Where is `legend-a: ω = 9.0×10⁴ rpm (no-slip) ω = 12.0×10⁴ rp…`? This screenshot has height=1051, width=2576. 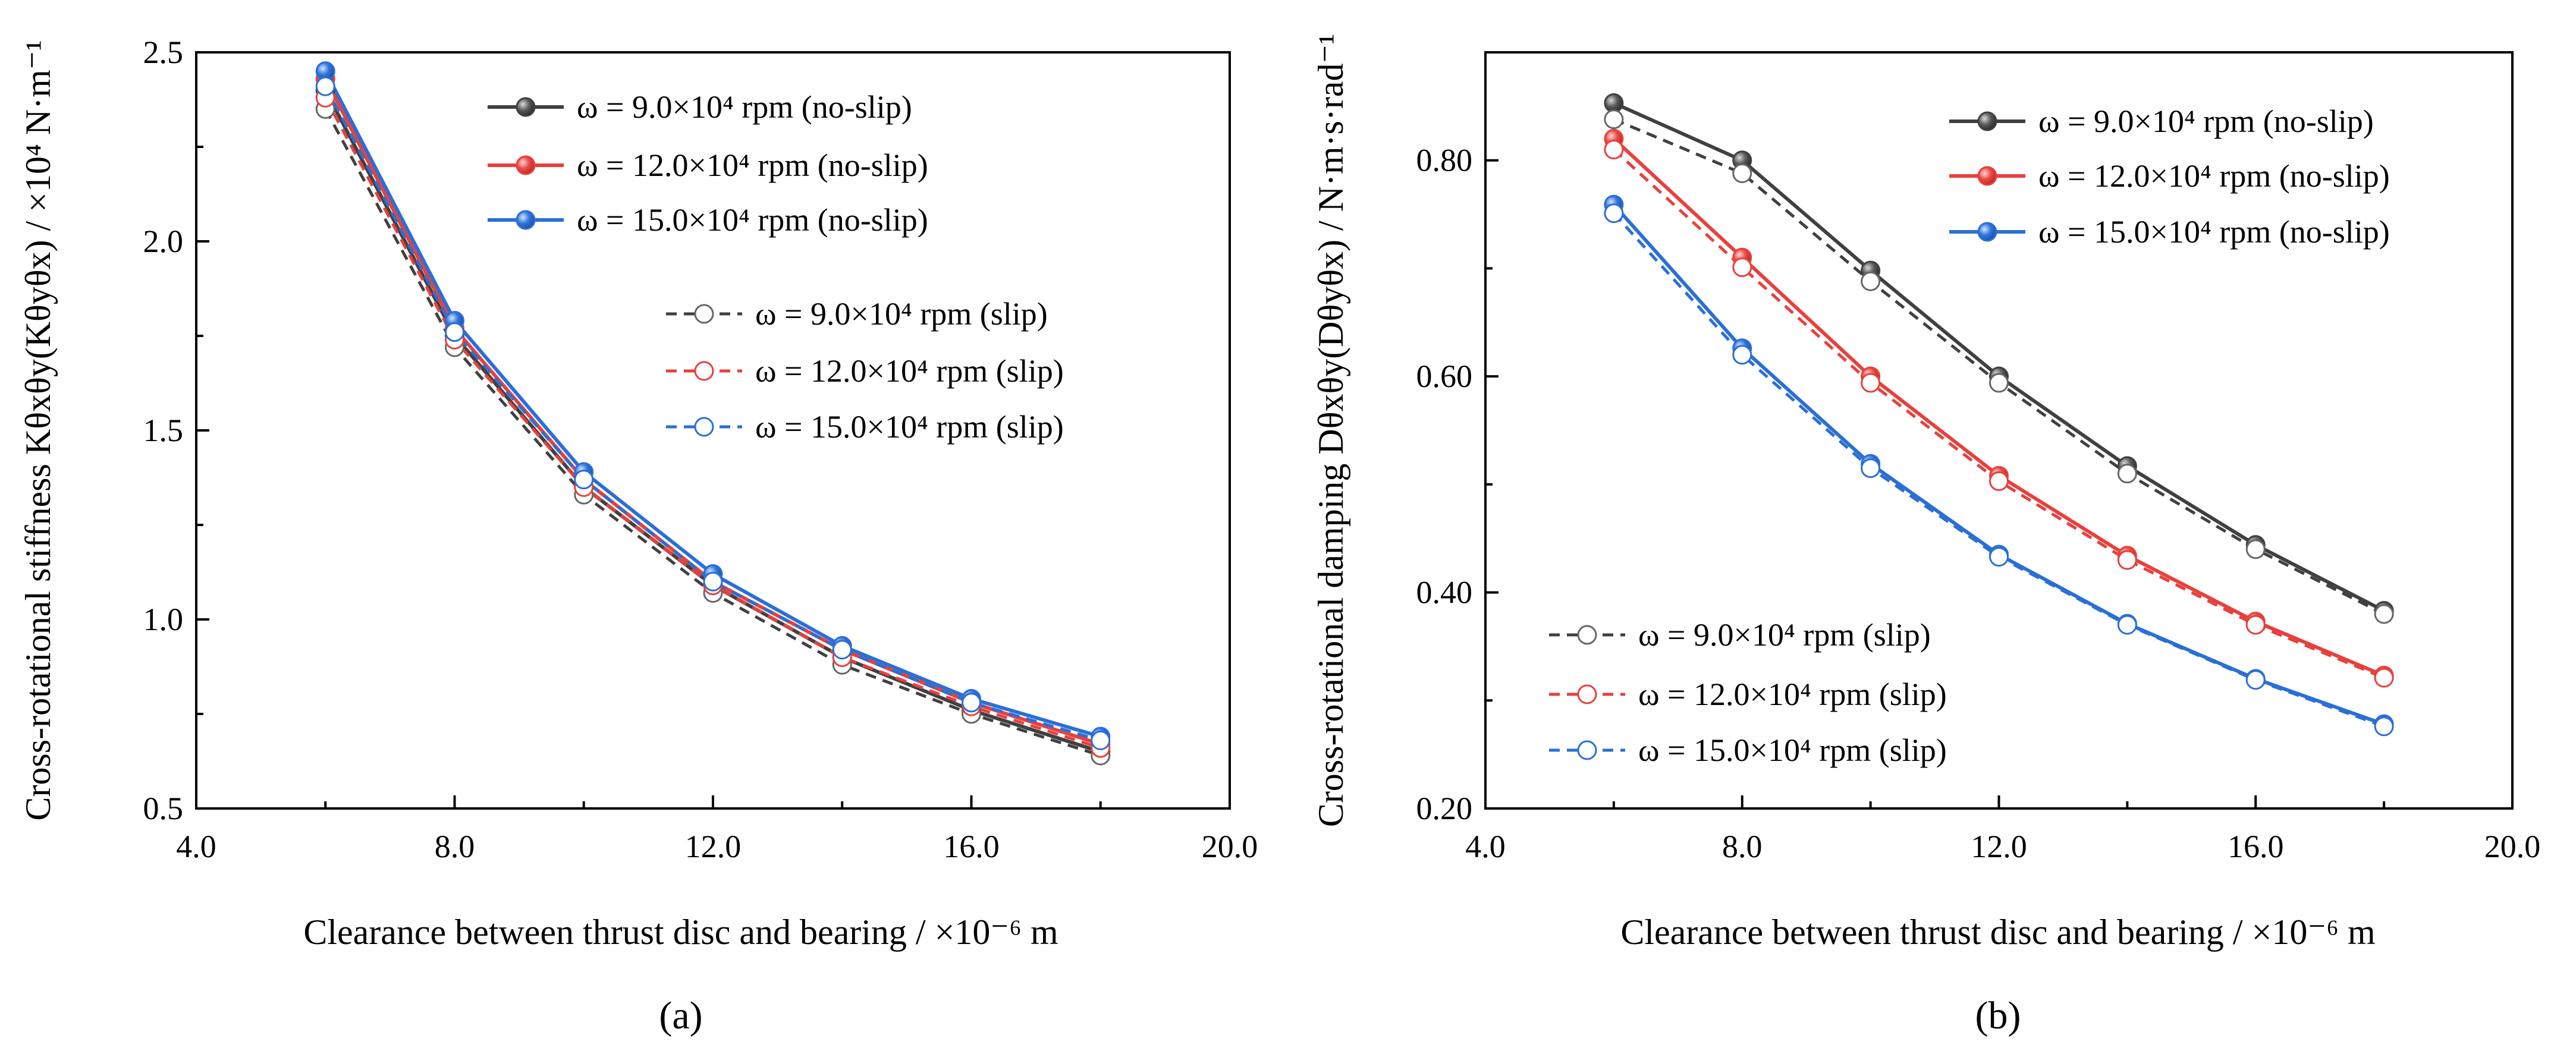
legend-a: ω = 9.0×10⁴ rpm (no-slip) ω = 12.0×10⁴ rp… is located at coordinates (776, 267).